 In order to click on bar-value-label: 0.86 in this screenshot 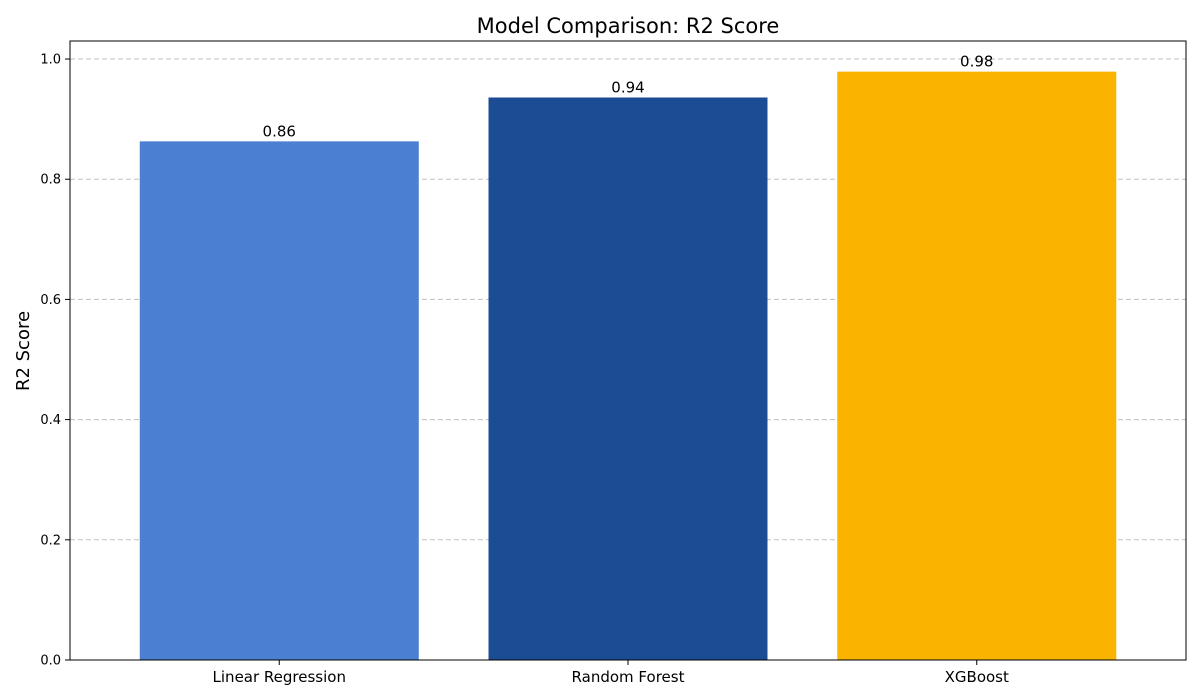, I will do `click(279, 131)`.